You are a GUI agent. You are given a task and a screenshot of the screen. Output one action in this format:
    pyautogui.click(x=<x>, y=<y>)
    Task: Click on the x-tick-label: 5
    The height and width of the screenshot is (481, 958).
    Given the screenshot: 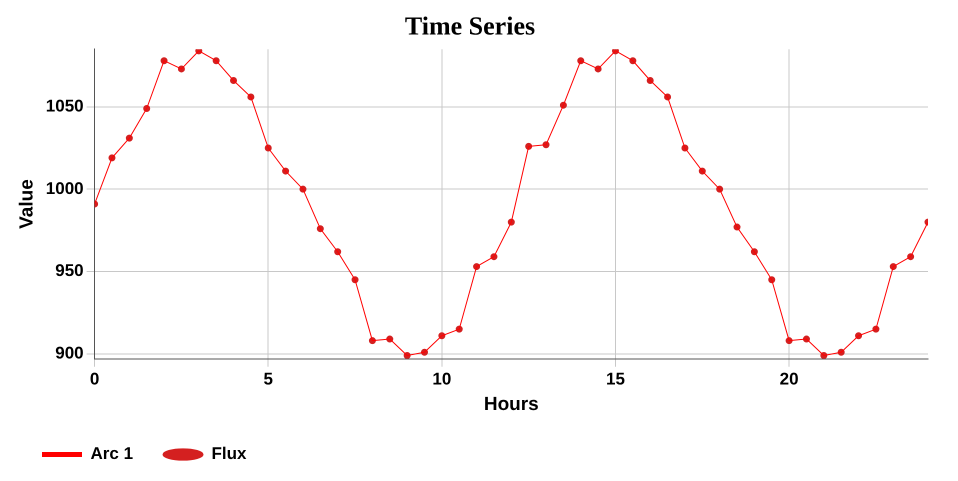 What is the action you would take?
    pyautogui.click(x=268, y=379)
    